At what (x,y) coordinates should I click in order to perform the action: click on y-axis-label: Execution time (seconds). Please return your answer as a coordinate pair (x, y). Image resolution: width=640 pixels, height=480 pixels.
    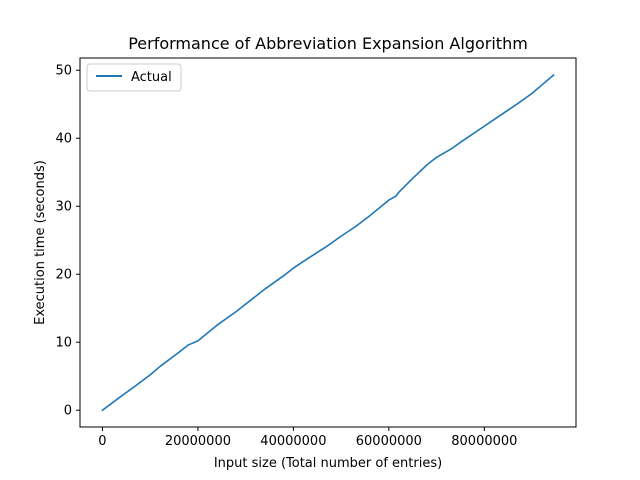
    Looking at the image, I should click on (40, 242).